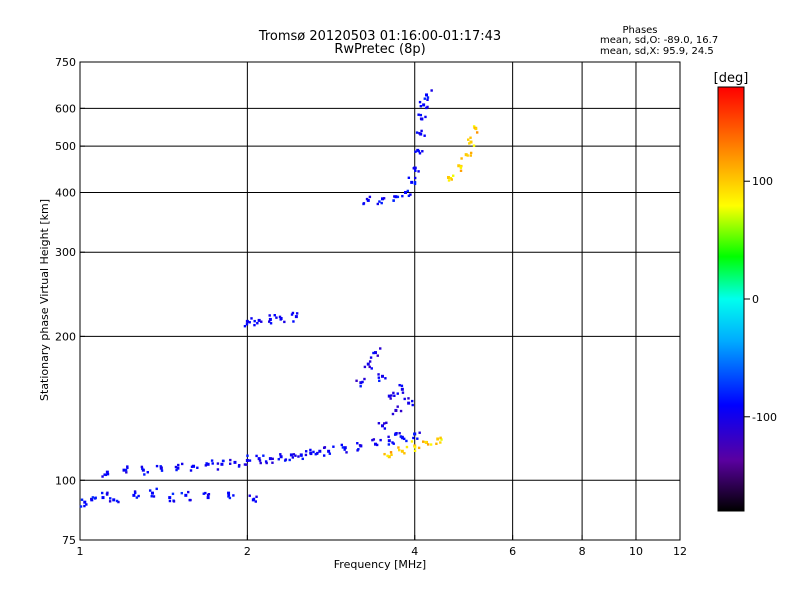  I want to click on colorbar-label: [deg], so click(731, 78).